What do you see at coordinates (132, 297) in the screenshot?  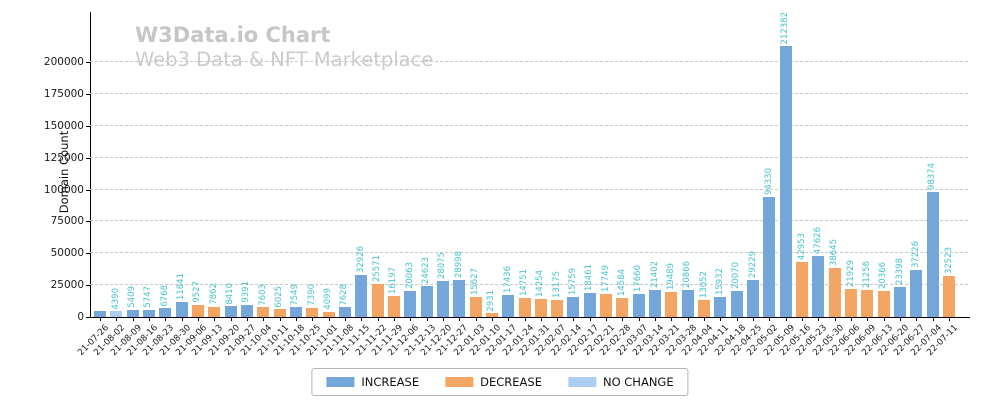 I see `bar-value-label: 5409` at bounding box center [132, 297].